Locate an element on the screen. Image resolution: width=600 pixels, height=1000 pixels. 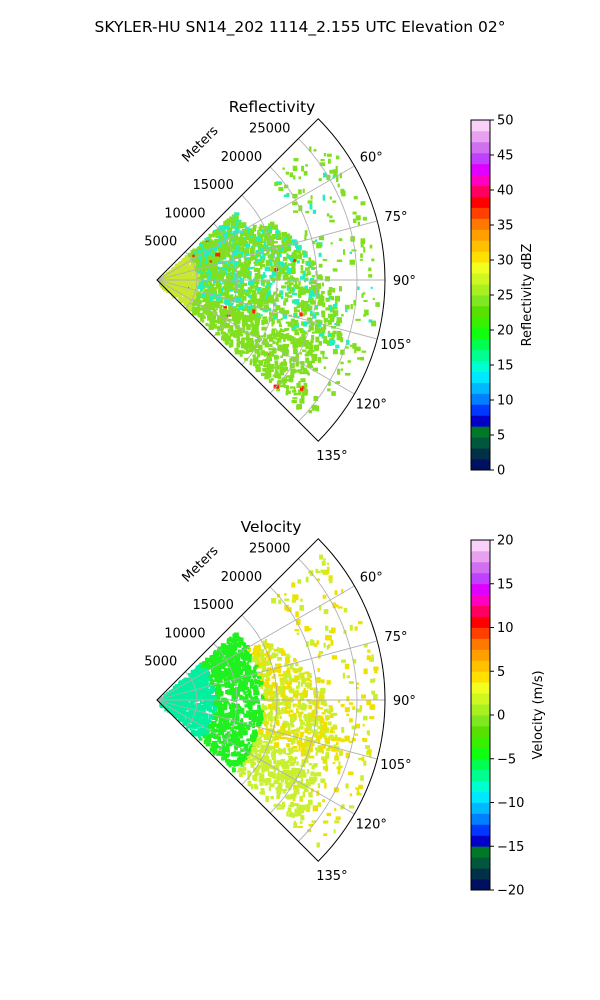
azimuth-tick-label: 60° is located at coordinates (371, 157).